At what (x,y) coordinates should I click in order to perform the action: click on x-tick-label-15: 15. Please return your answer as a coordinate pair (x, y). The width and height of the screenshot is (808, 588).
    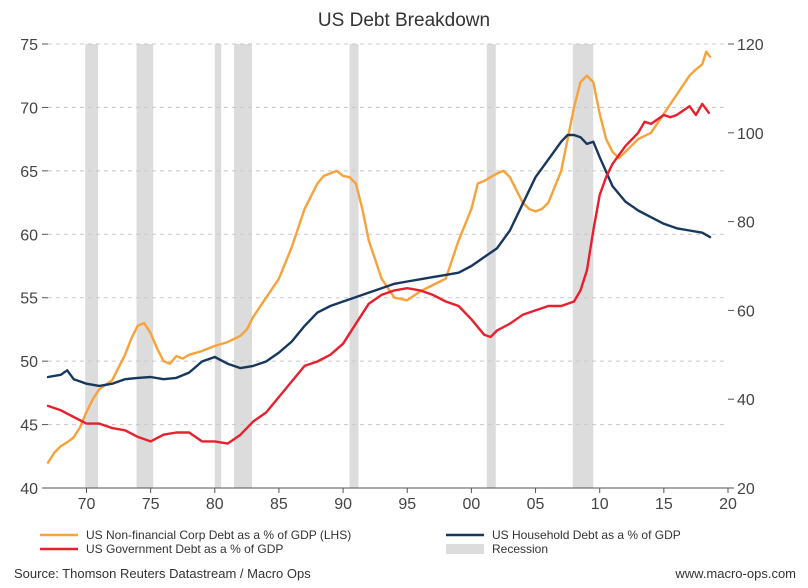
    Looking at the image, I should click on (664, 504).